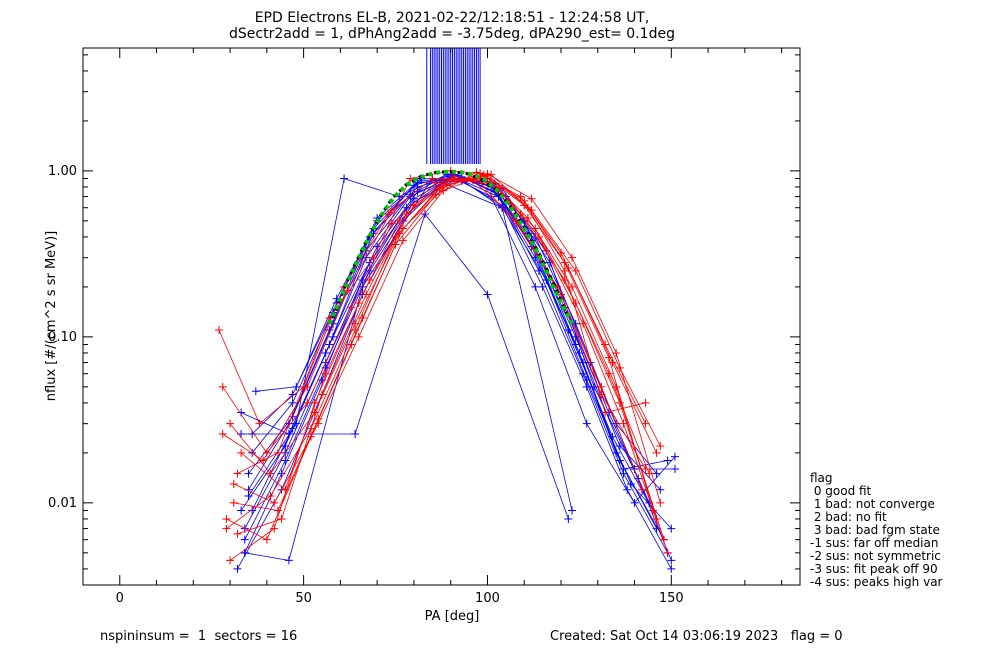 This screenshot has width=1000, height=650. I want to click on y-tick-label: 0.10, so click(62, 337).